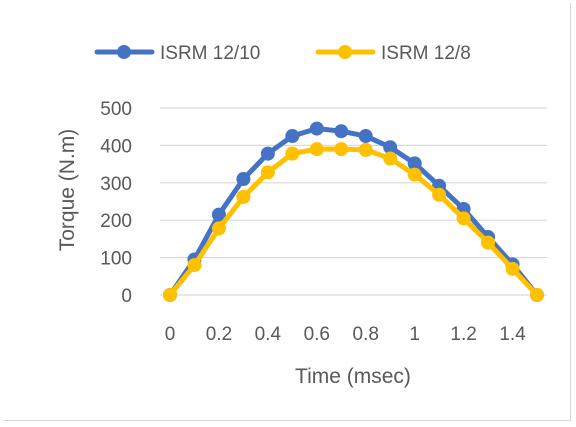 The image size is (576, 427). What do you see at coordinates (282, 53) in the screenshot?
I see `legend: ISRM 12/10 ISRM 12/8` at bounding box center [282, 53].